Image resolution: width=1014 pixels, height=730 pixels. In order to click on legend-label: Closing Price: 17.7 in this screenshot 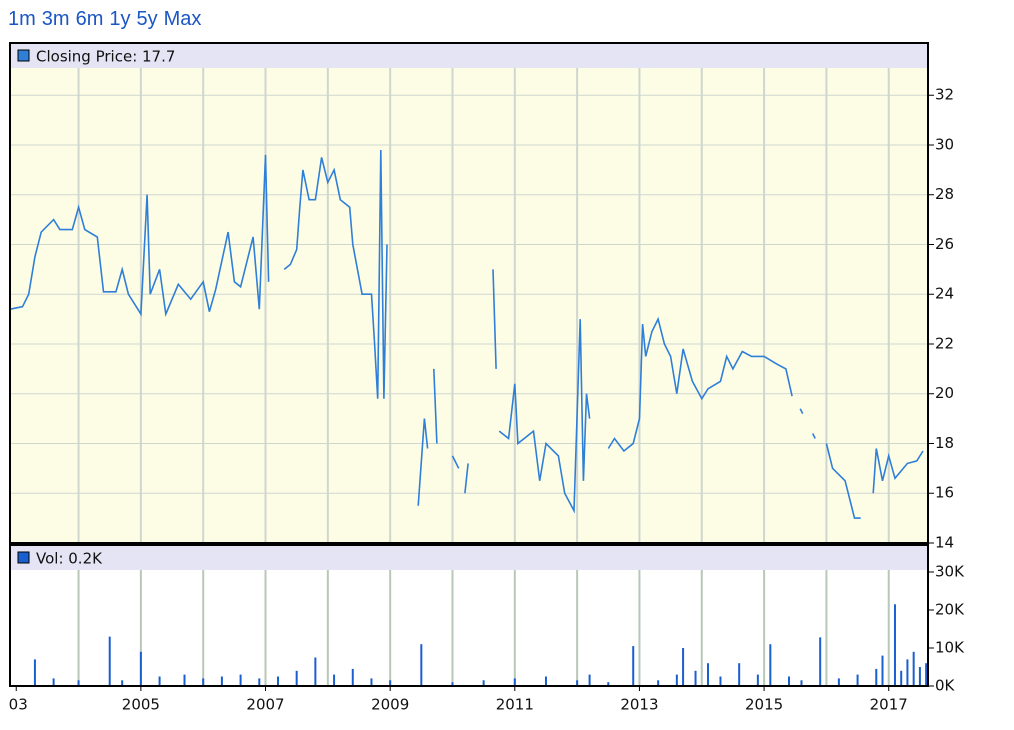, I will do `click(105, 57)`.